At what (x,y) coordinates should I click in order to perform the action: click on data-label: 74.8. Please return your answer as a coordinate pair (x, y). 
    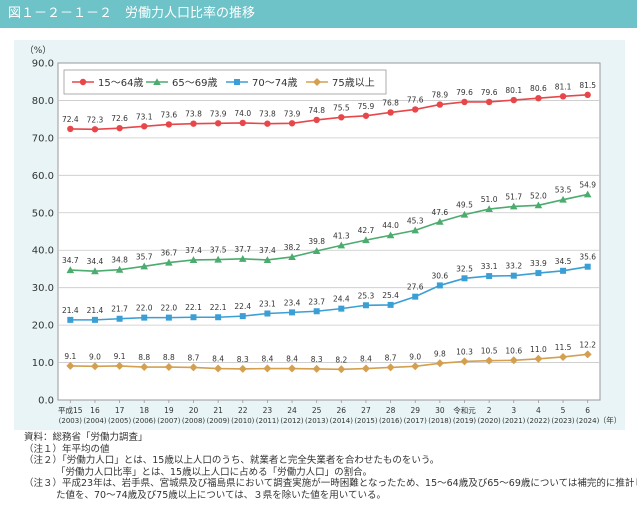
    Looking at the image, I should click on (316, 110).